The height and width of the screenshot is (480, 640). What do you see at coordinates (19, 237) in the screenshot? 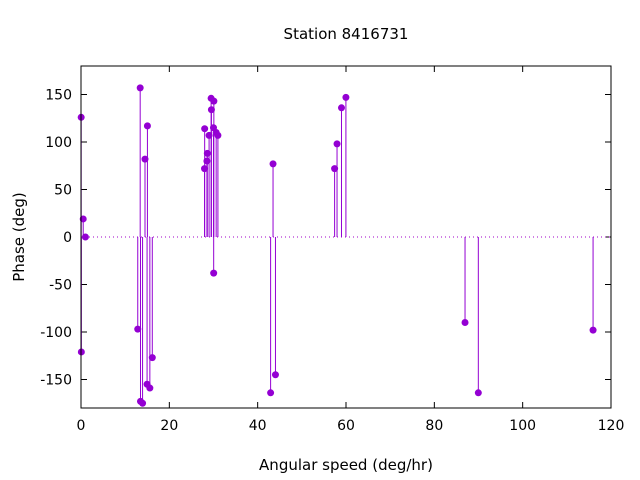
I see `y-axis-label: Phase (deg)` at bounding box center [19, 237].